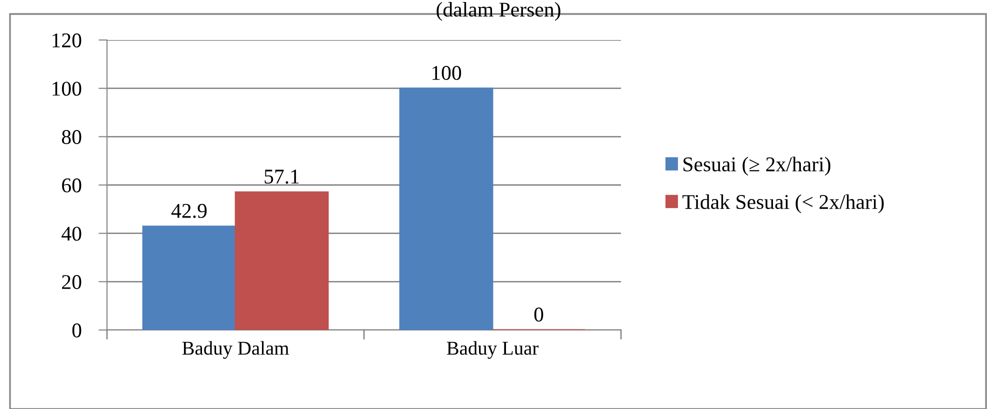  Describe the element at coordinates (67, 89) in the screenshot. I see `y-tick-label: 100` at that location.